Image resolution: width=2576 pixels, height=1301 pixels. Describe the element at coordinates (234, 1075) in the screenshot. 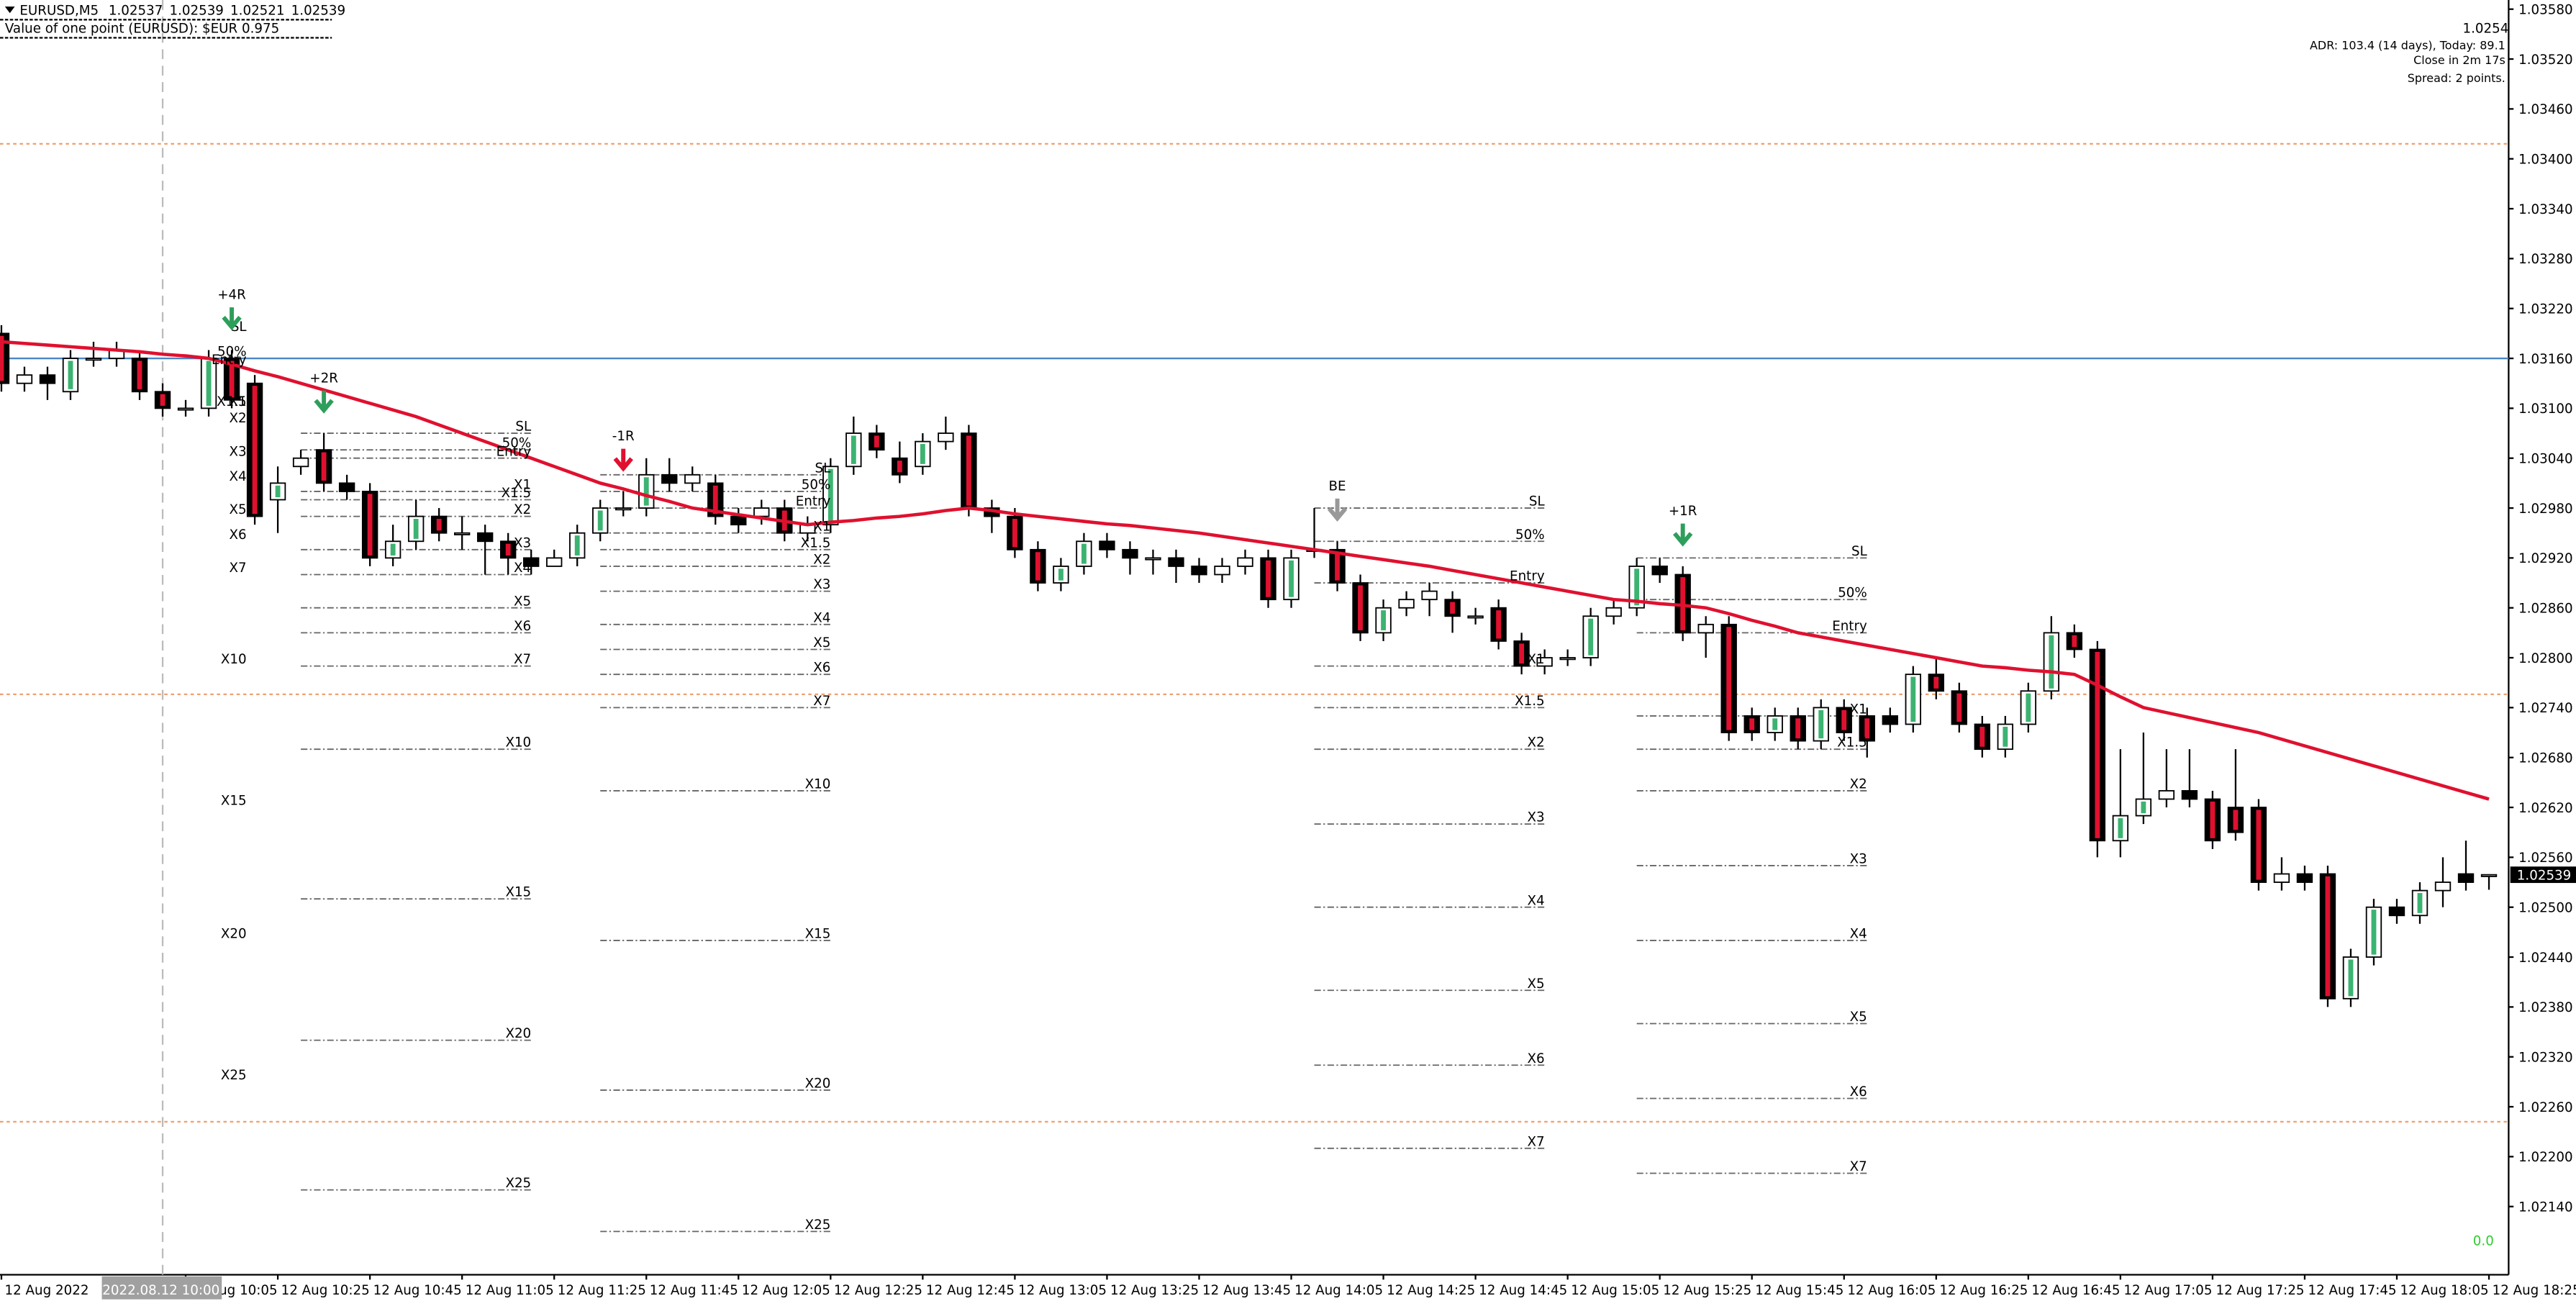

I see `level-label: X25` at that location.